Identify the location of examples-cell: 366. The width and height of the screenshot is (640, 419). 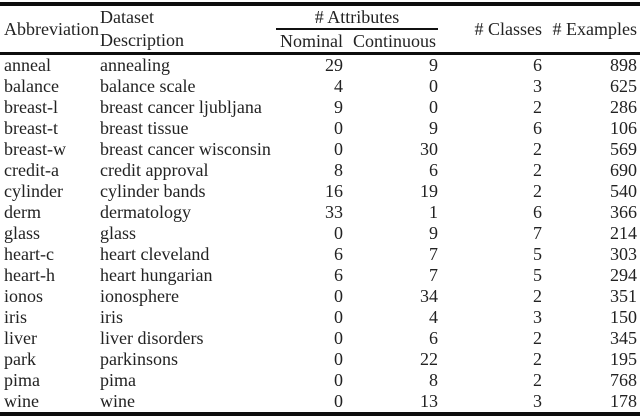
(623, 212).